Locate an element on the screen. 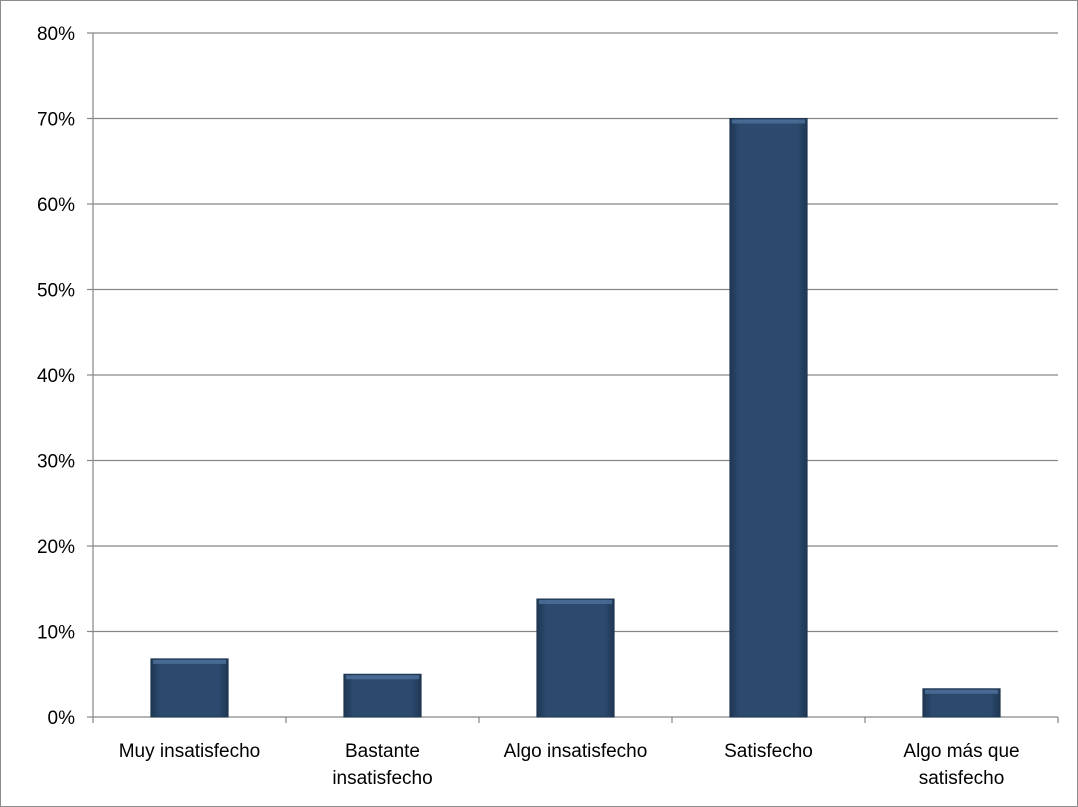  y-tick-label: 80% is located at coordinates (56, 34).